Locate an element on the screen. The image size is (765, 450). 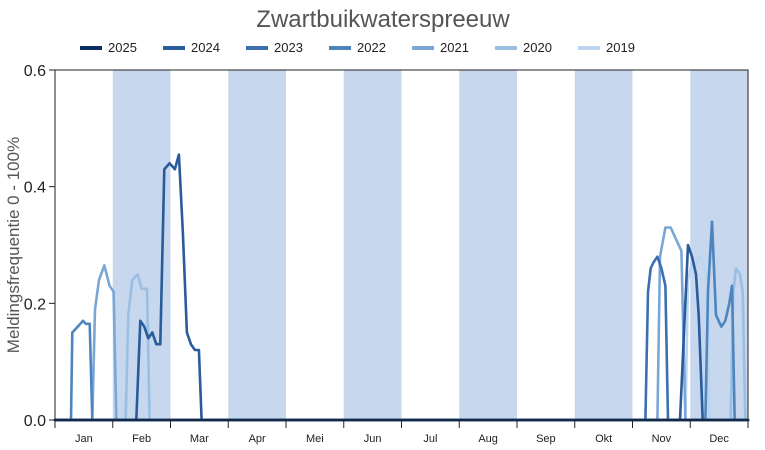
x-tick-label-apr: Apr is located at coordinates (257, 439).